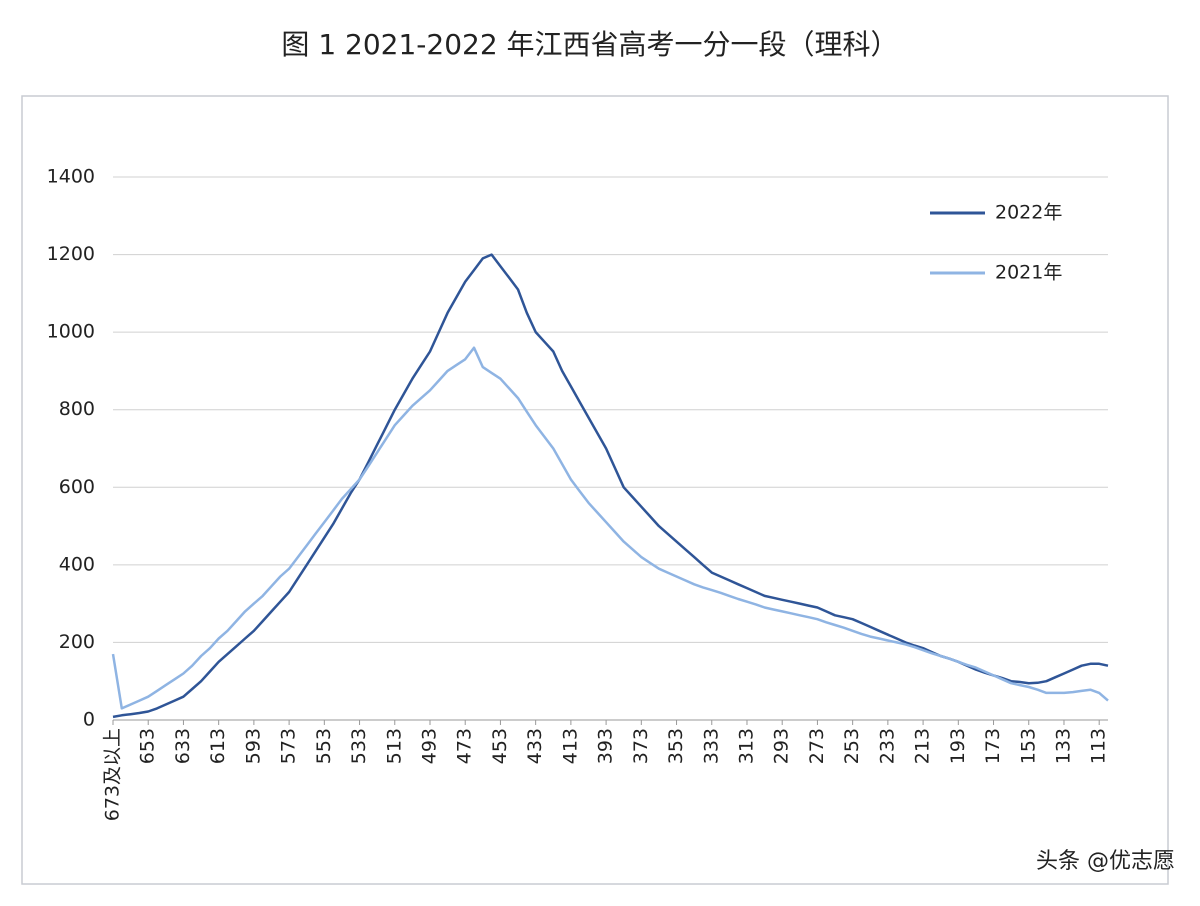 The width and height of the screenshot is (1200, 906). I want to click on x-tick-label: 533, so click(359, 746).